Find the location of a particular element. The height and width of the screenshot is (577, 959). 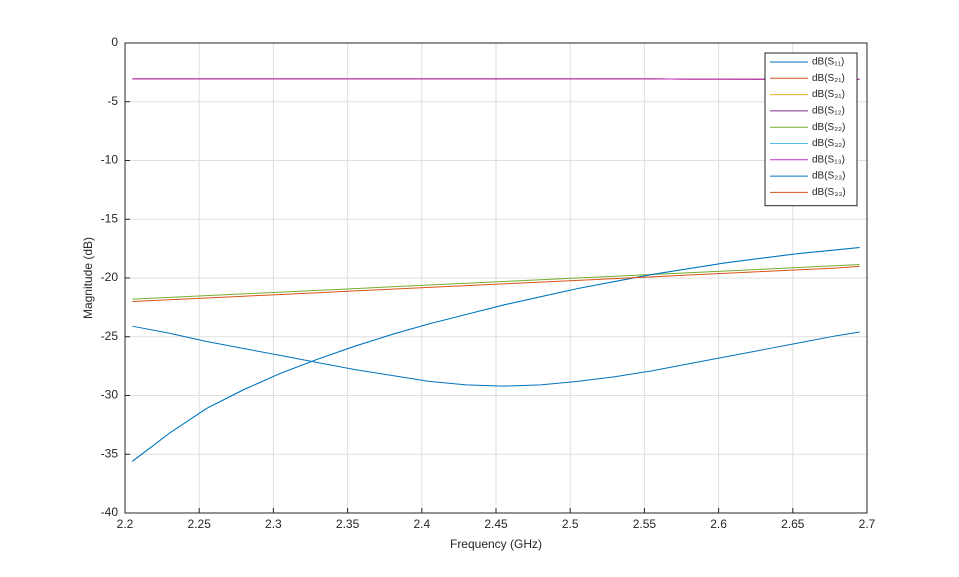

legend-label: dB(S₂₂) is located at coordinates (828, 127).